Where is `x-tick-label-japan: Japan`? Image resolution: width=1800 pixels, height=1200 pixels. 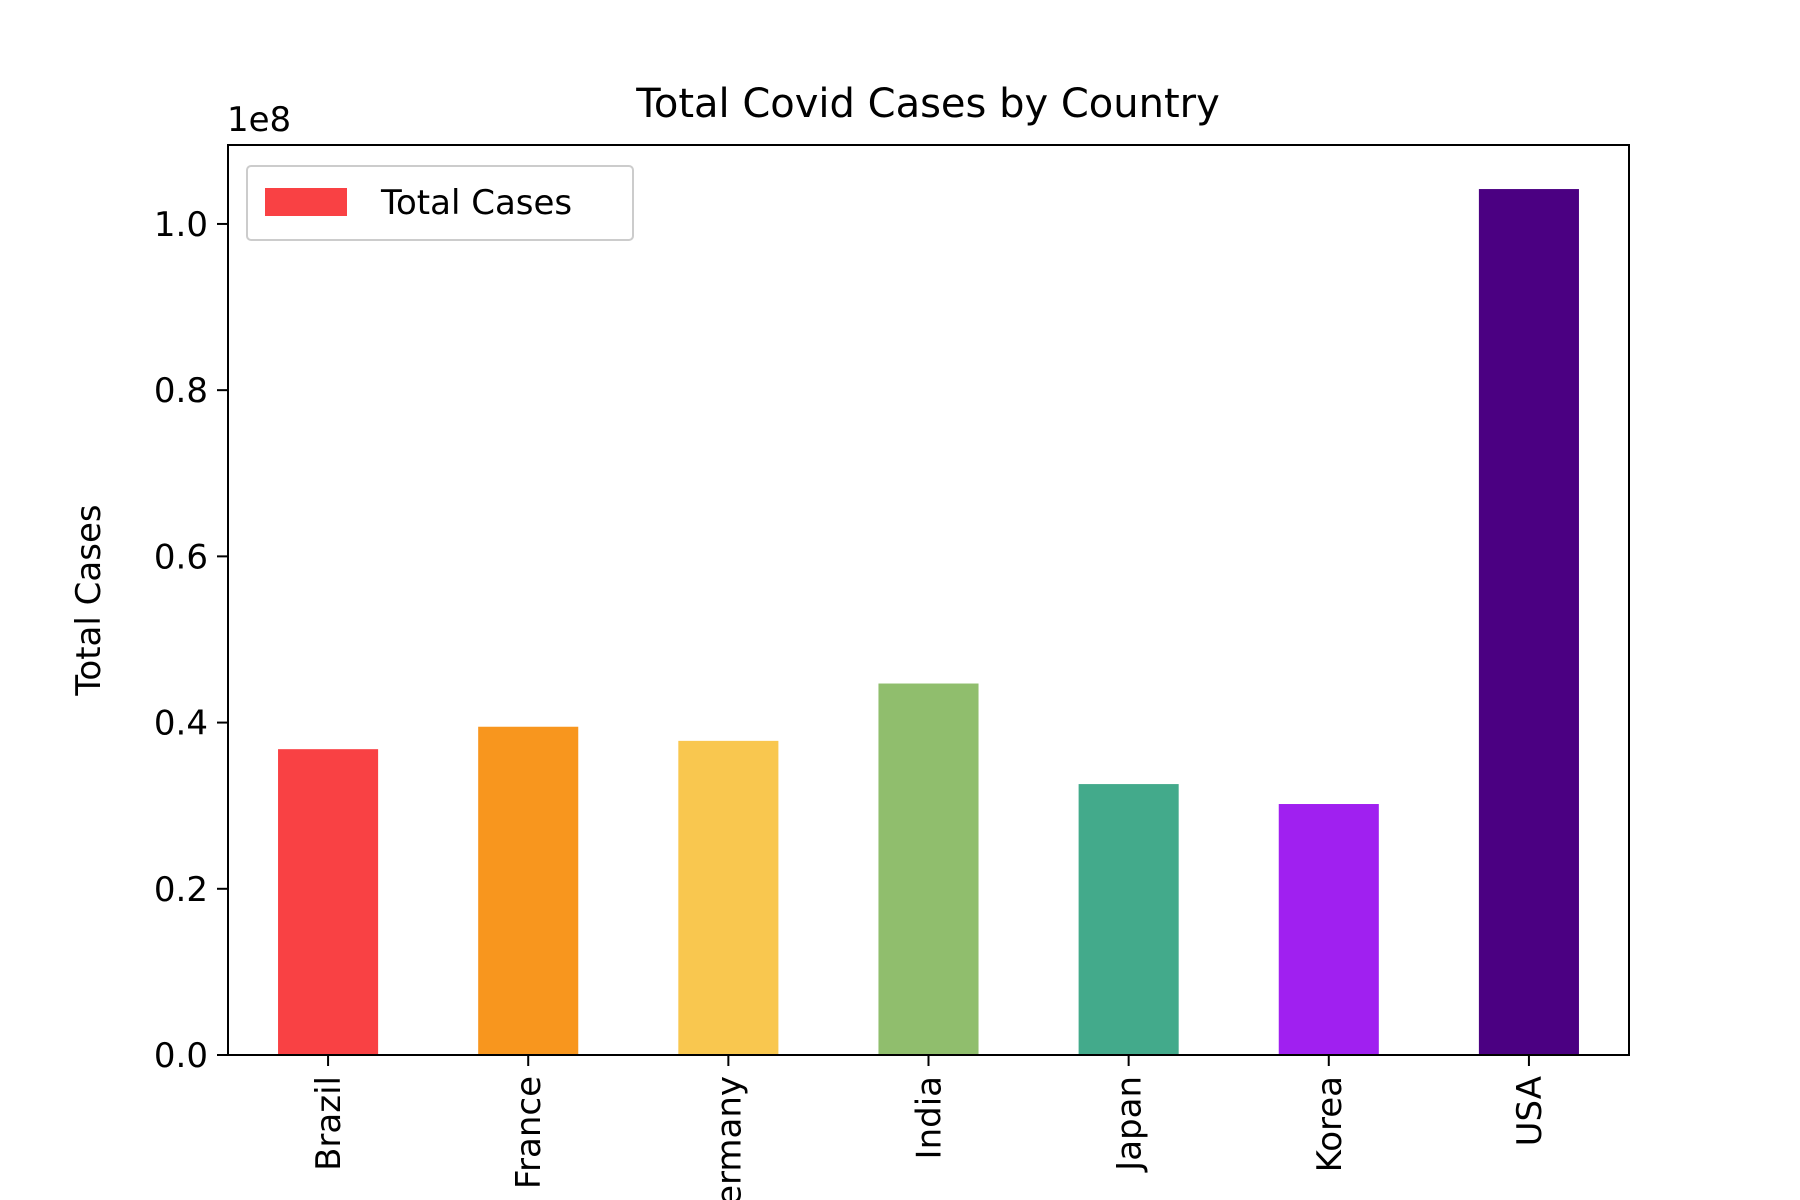 x-tick-label-japan: Japan is located at coordinates (1130, 1124).